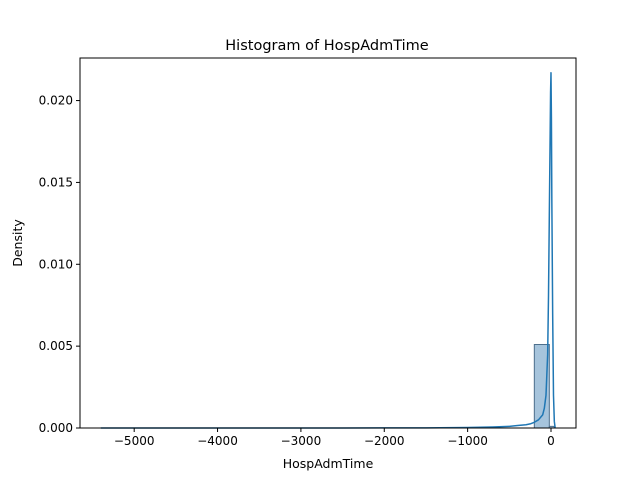 This screenshot has width=640, height=480. I want to click on y-axis-label: Density, so click(17, 243).